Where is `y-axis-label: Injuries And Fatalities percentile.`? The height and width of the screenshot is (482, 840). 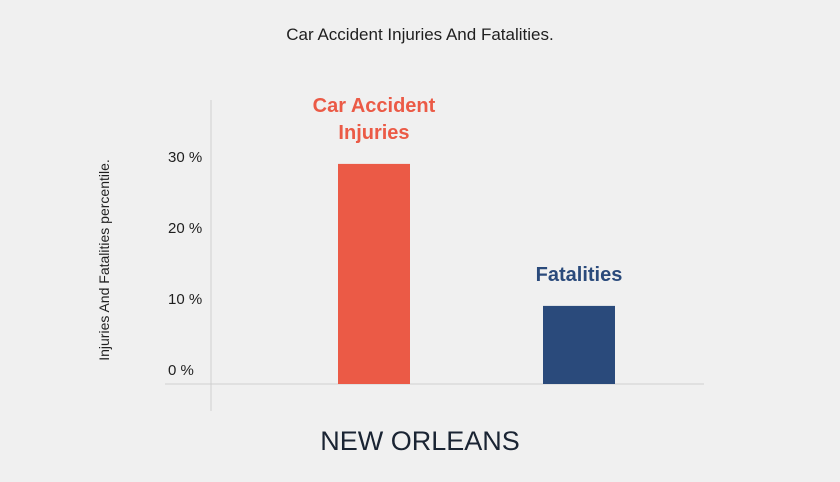
y-axis-label: Injuries And Fatalities percentile. is located at coordinates (104, 260).